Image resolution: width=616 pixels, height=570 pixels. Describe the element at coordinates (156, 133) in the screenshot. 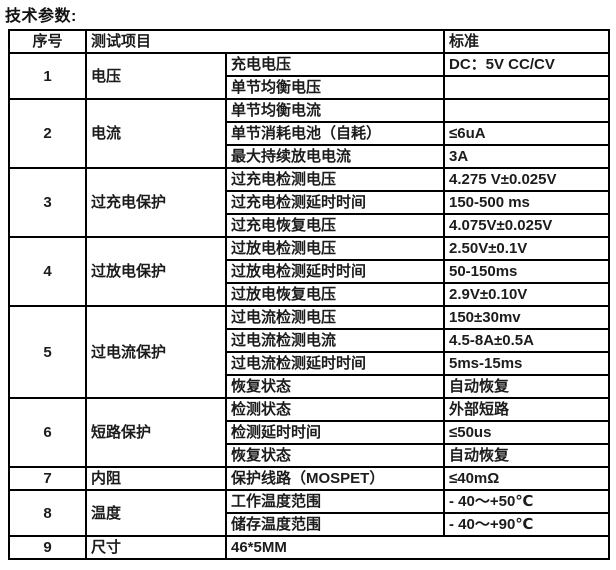

I see `test-item-group: 电流` at that location.